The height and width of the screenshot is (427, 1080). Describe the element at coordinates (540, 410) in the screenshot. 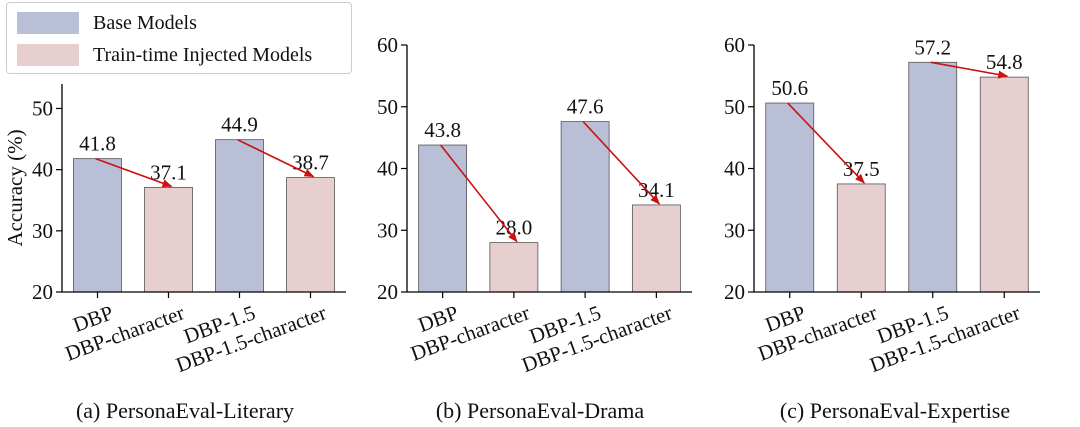

I see `chart-caption: (b) PersonaEval-Drama` at that location.